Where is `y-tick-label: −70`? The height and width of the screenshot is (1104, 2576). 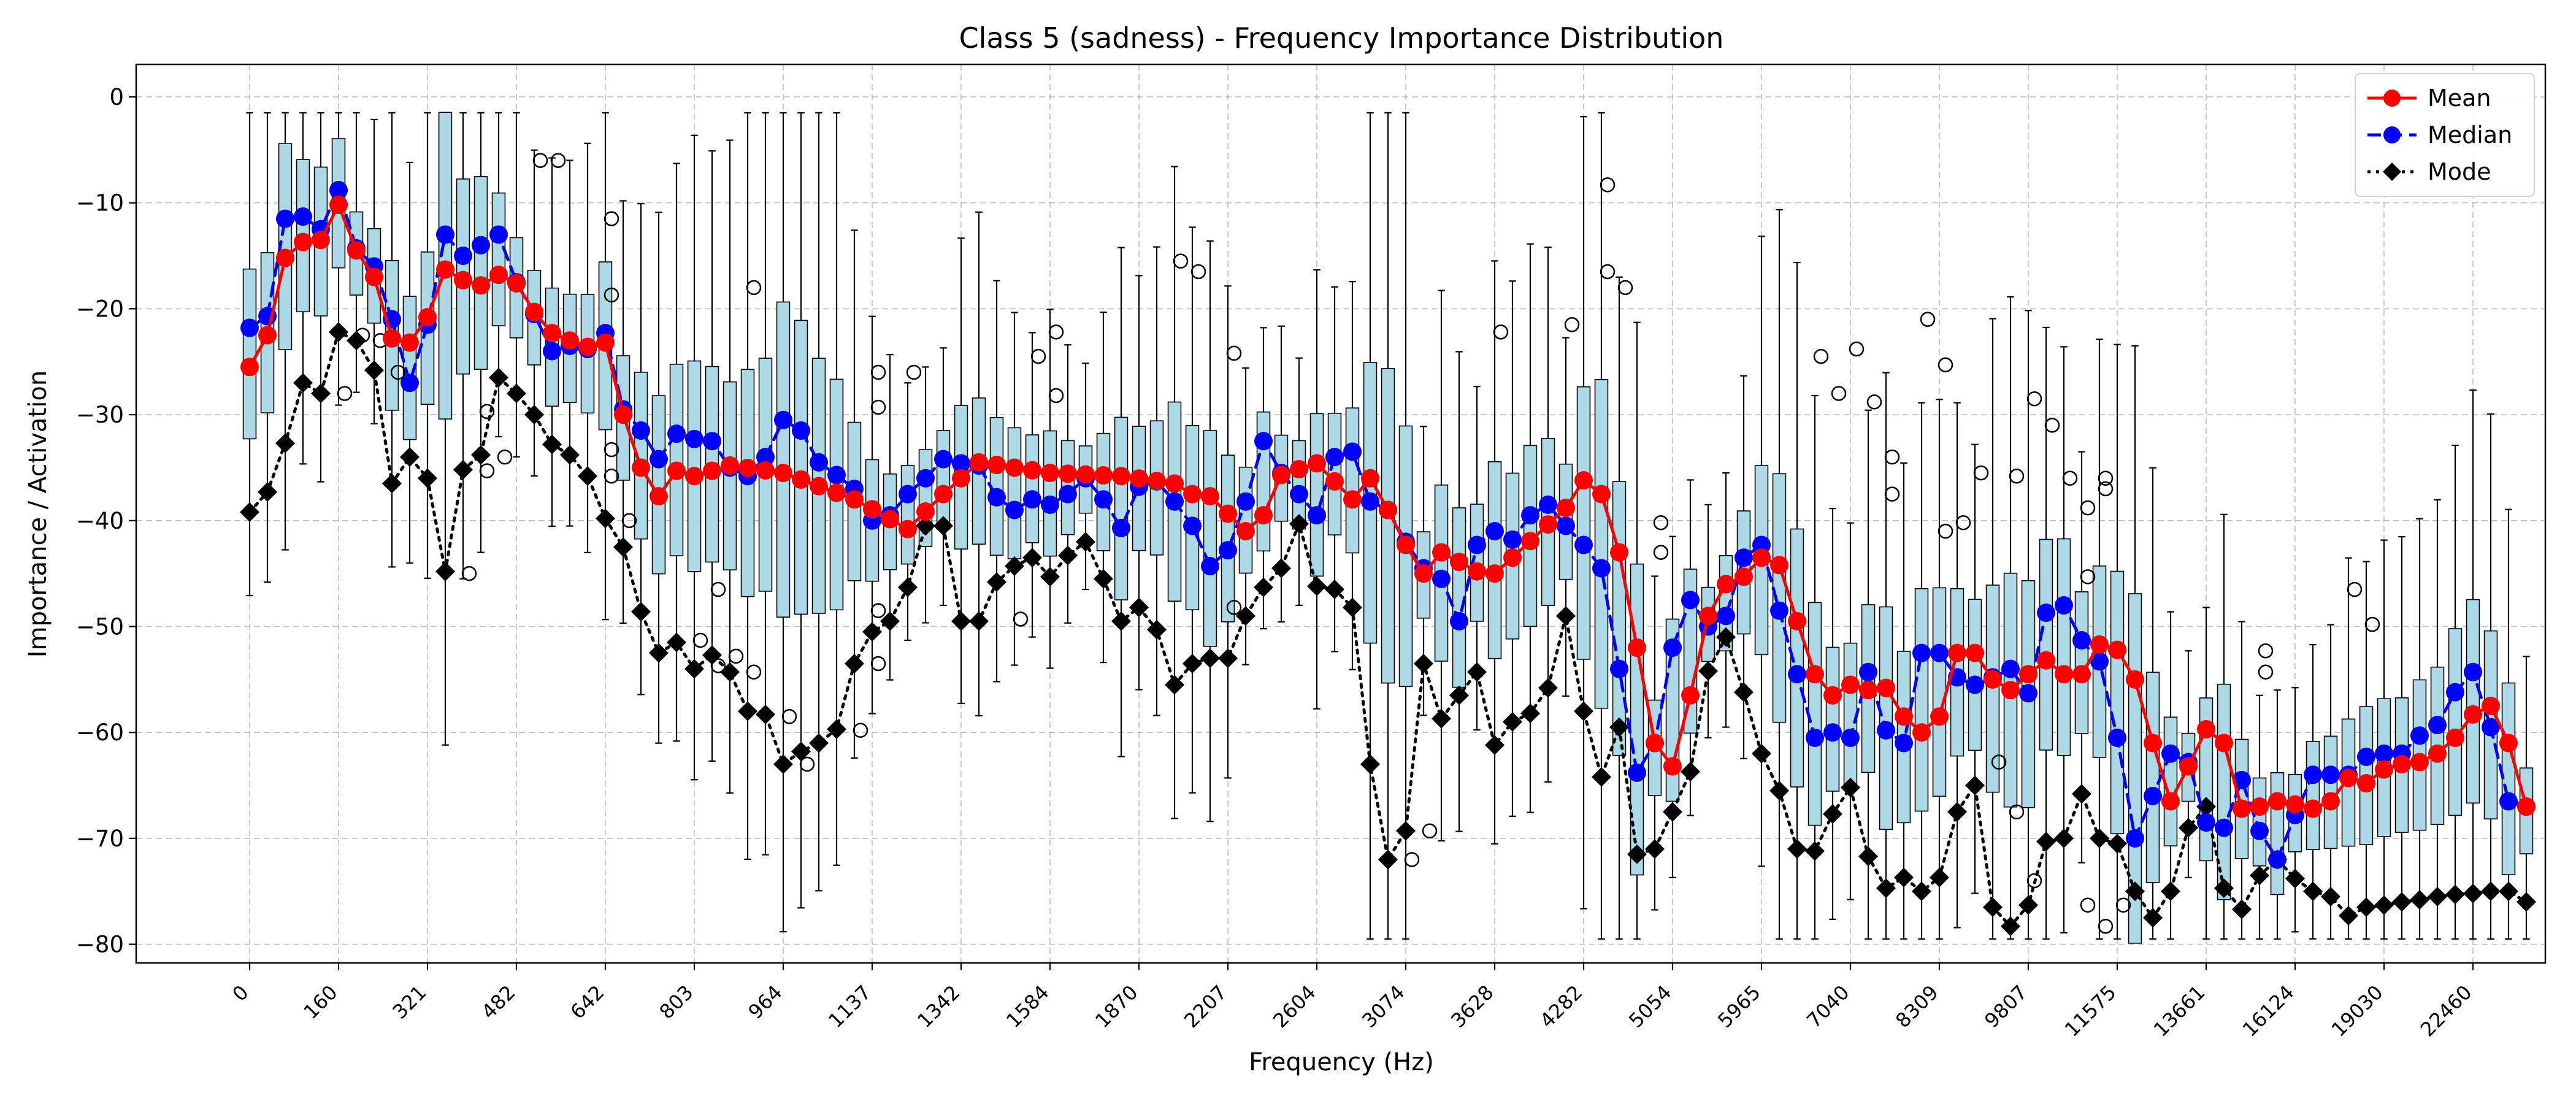
y-tick-label: −70 is located at coordinates (100, 839).